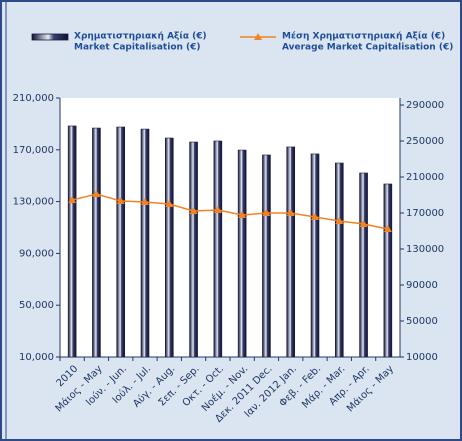 This screenshot has width=462, height=441. I want to click on y2-tick-label: 10000, so click(422, 357).